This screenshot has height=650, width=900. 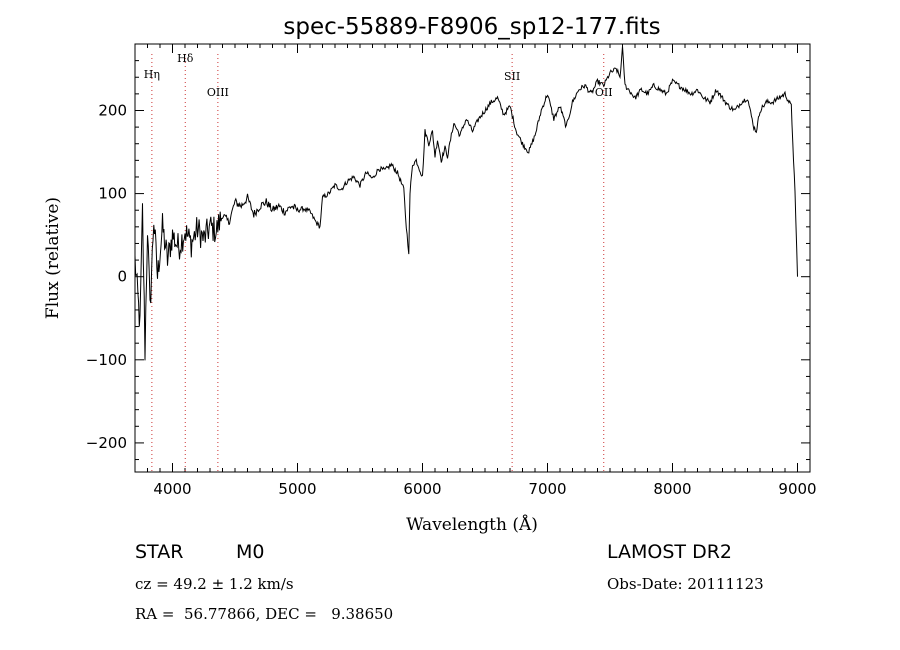 What do you see at coordinates (297, 489) in the screenshot?
I see `x-tick-label: 5000` at bounding box center [297, 489].